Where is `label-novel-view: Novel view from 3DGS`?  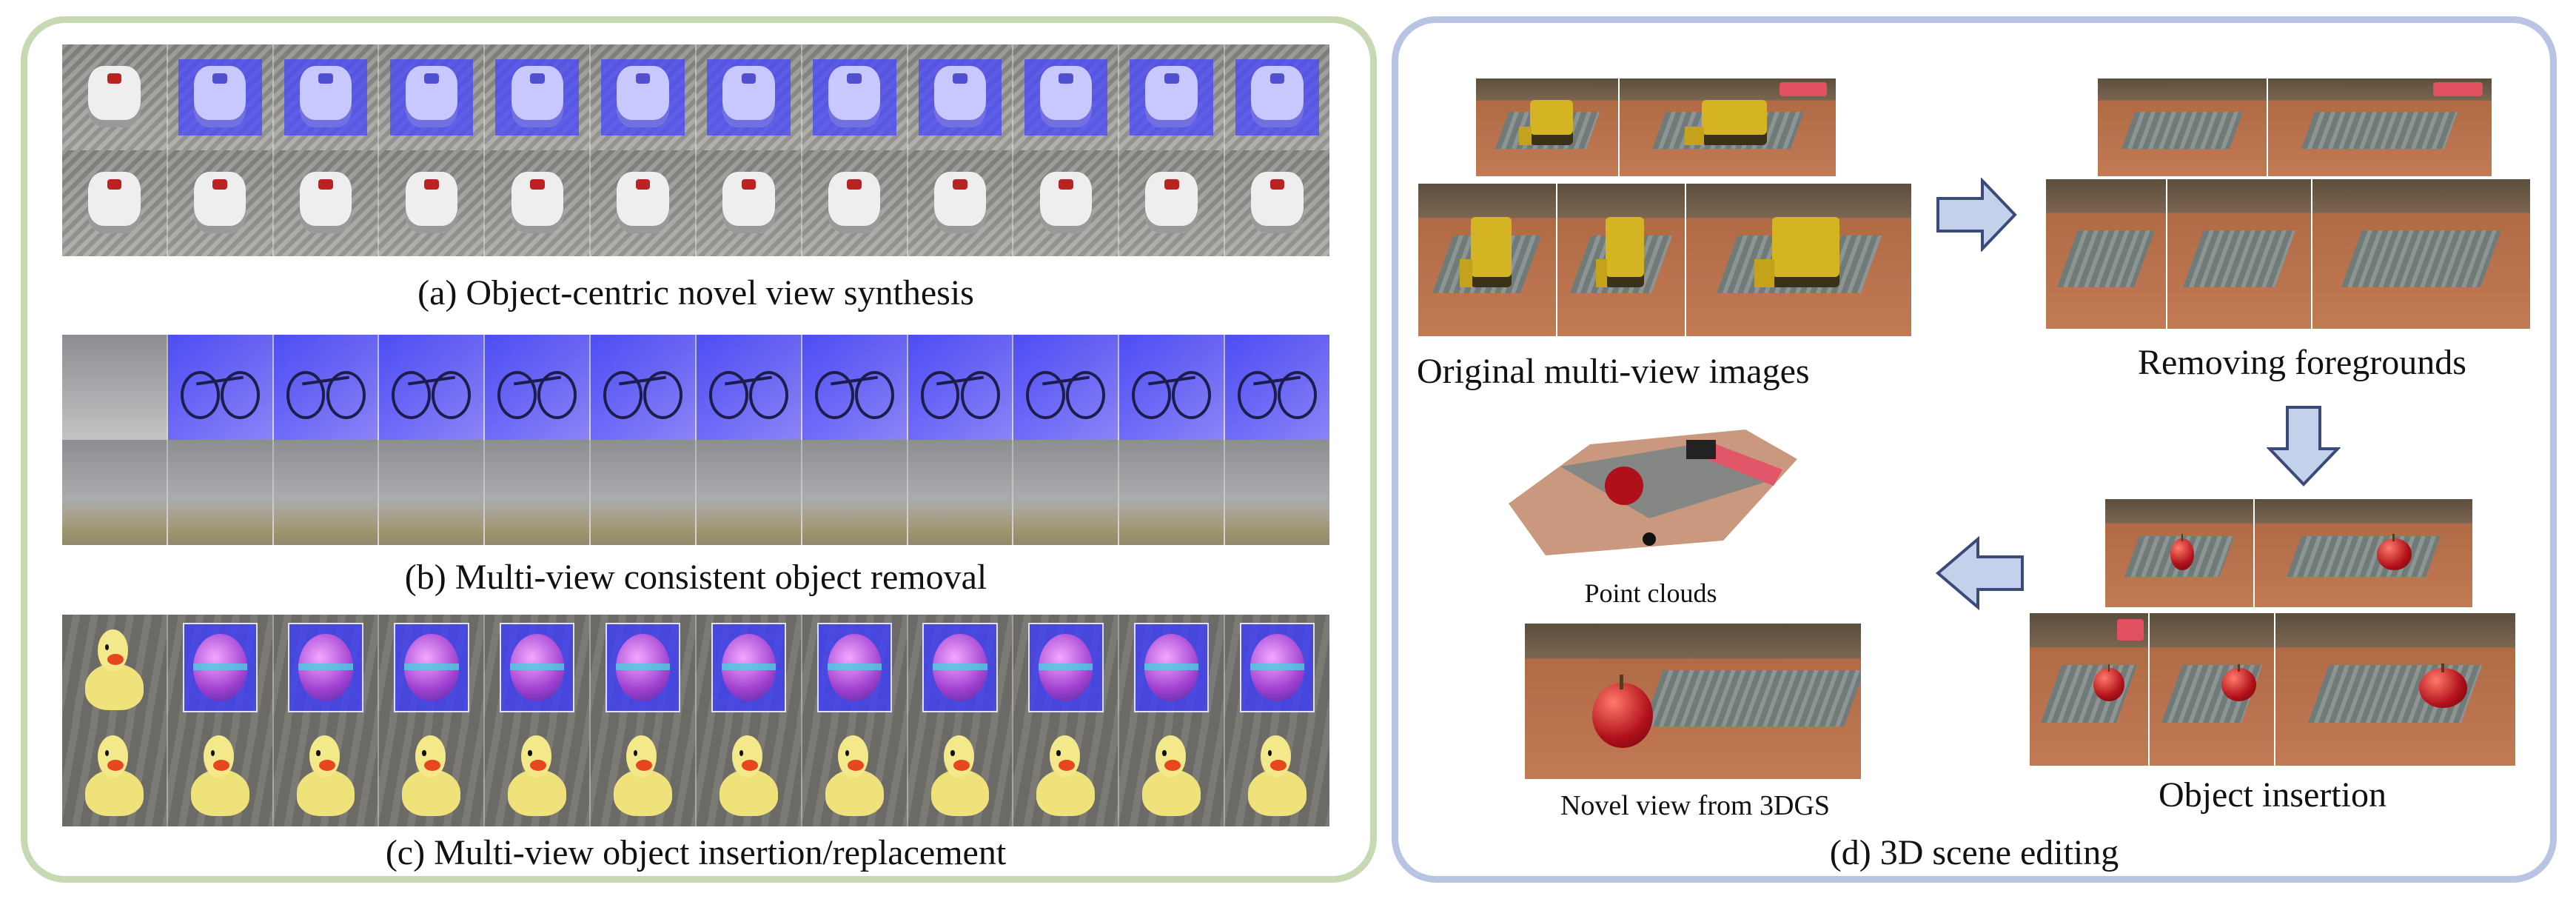
label-novel-view: Novel view from 3DGS is located at coordinates (1695, 805).